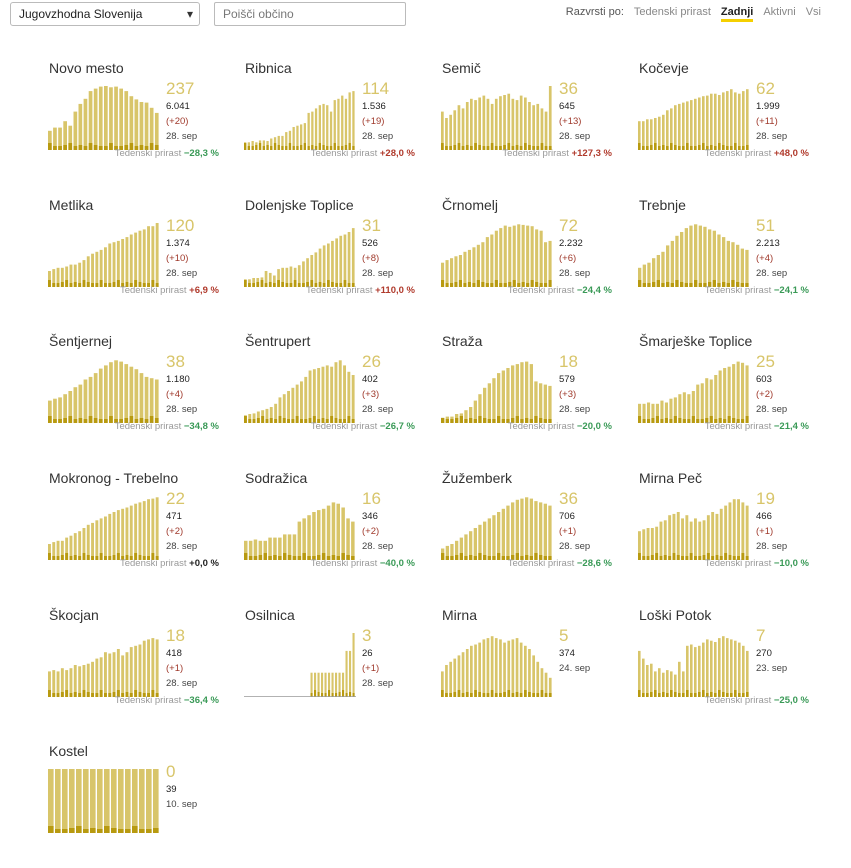  I want to click on sort-option-vsi: Vsi, so click(813, 12).